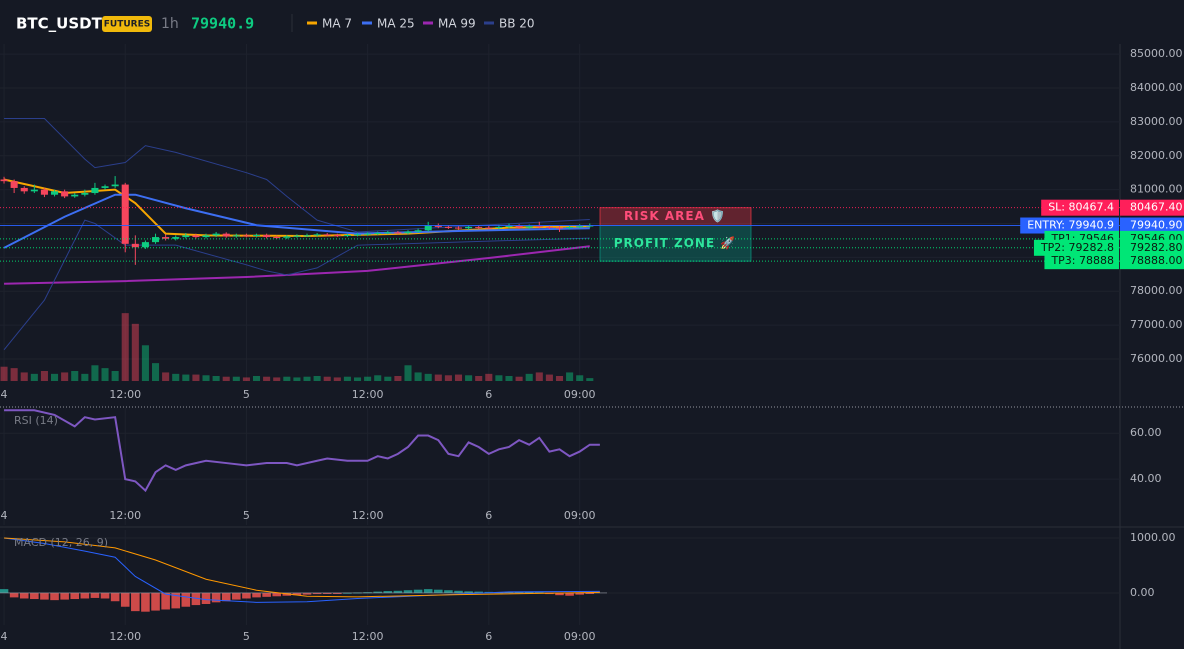 The height and width of the screenshot is (649, 1184). I want to click on y-tick-label: 84000.00, so click(1156, 87).